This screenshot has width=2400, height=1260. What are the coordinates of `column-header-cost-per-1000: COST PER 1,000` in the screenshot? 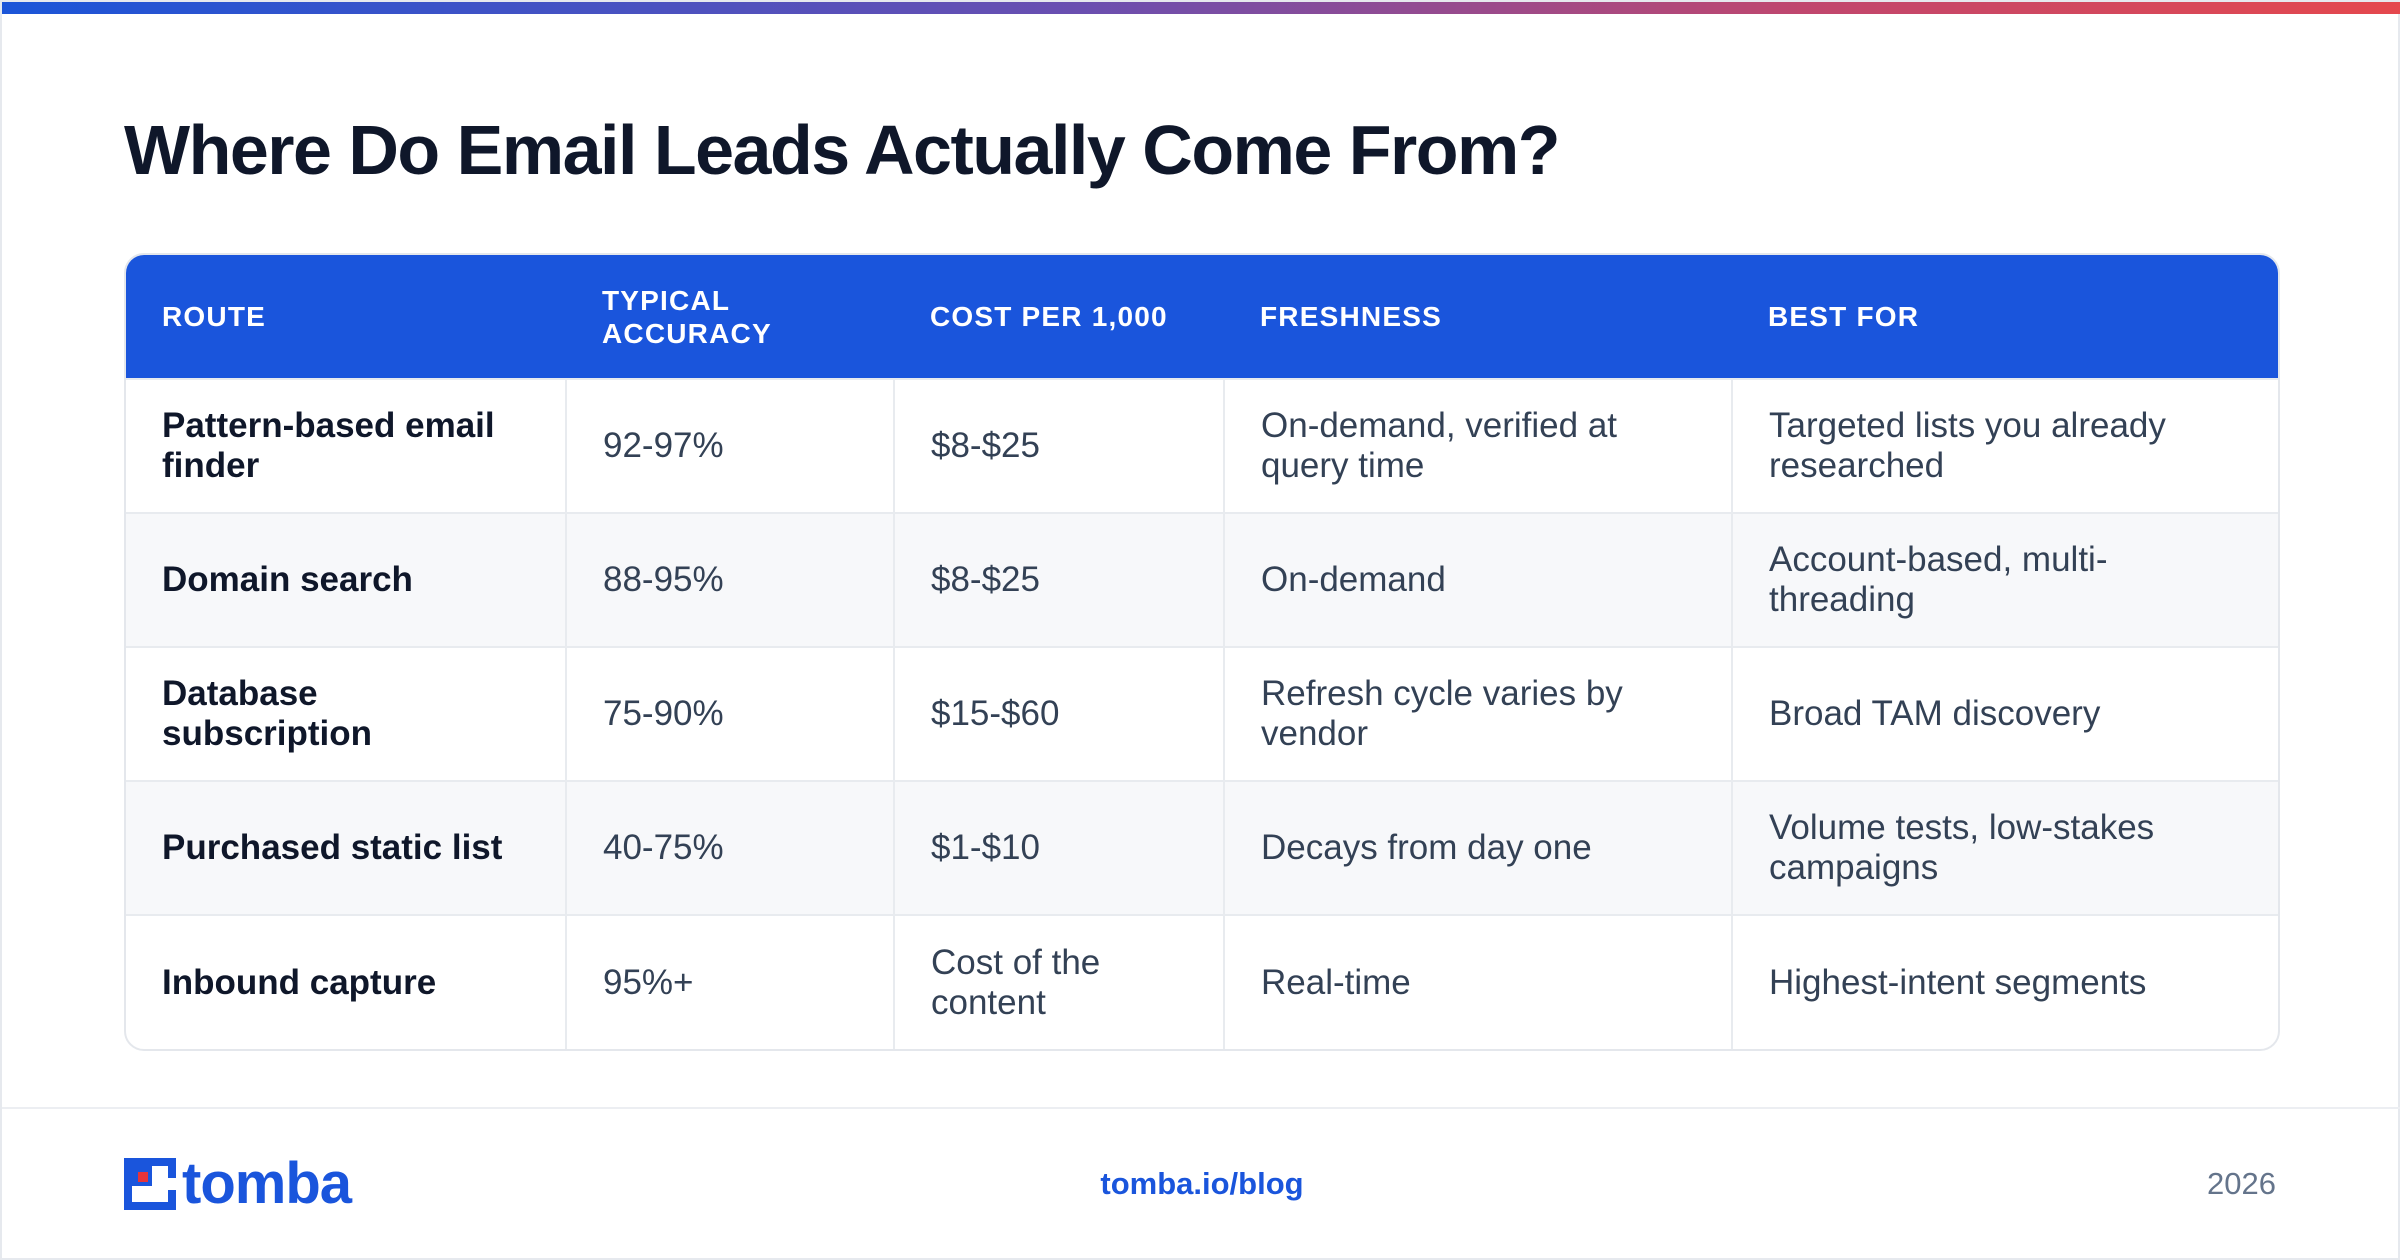 It's located at (1049, 316).